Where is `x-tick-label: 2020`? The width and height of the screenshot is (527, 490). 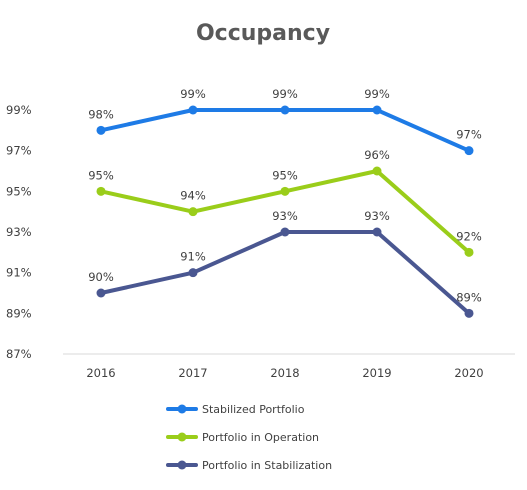 x-tick-label: 2020 is located at coordinates (468, 373).